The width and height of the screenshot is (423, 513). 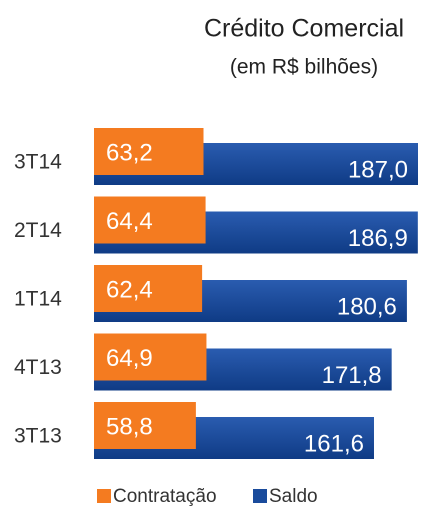 What do you see at coordinates (38, 436) in the screenshot?
I see `category-label: 3T13` at bounding box center [38, 436].